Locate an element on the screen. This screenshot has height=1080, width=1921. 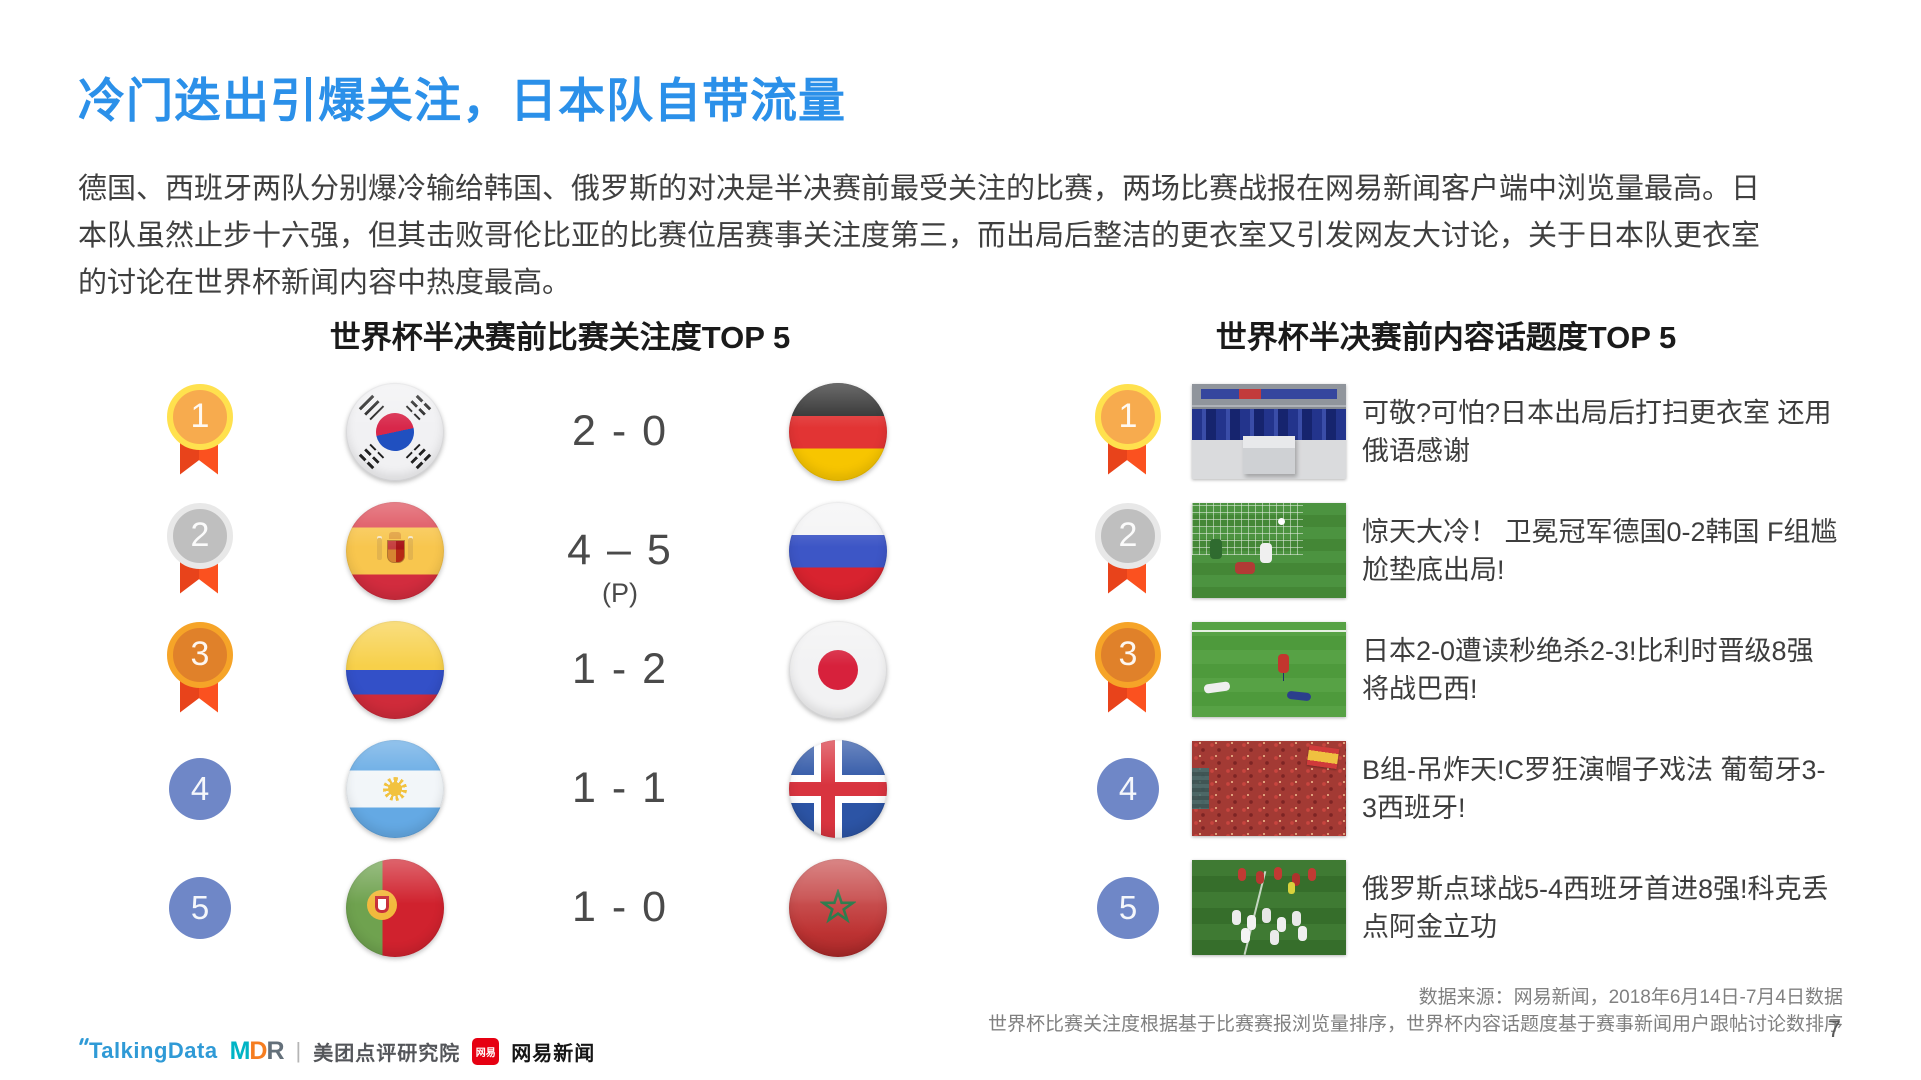
score-note: (P) is located at coordinates (619, 593).